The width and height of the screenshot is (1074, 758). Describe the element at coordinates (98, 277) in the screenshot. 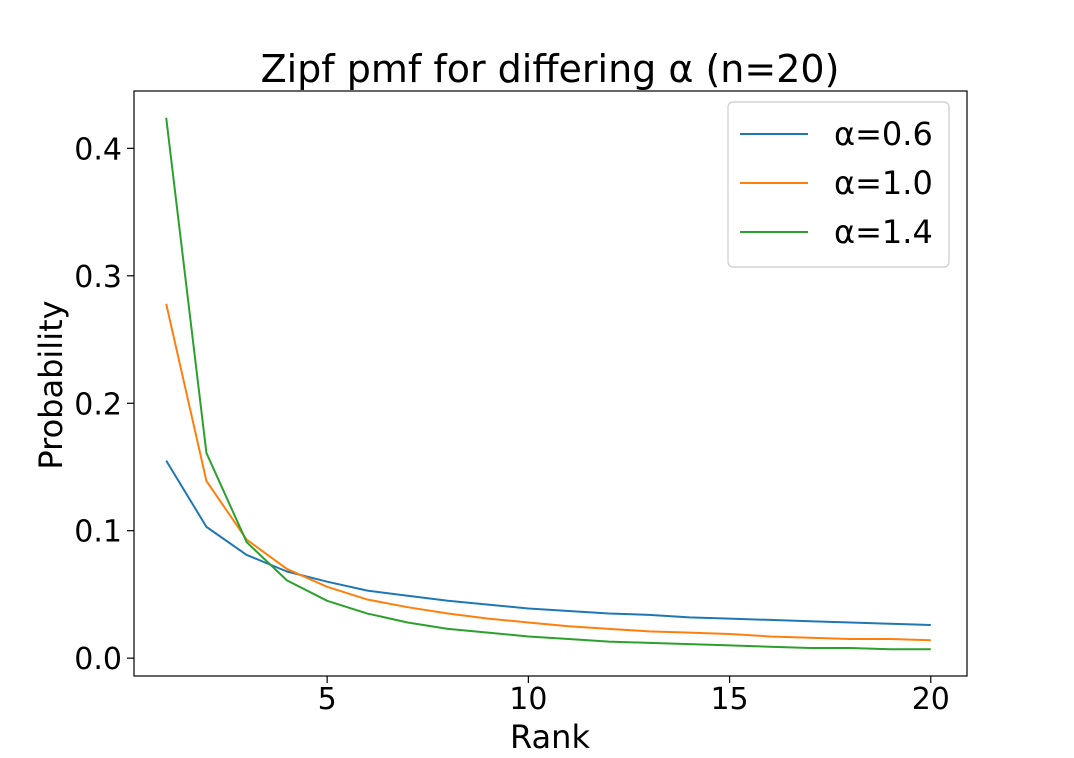

I see `y-tick-label: 0.3` at that location.